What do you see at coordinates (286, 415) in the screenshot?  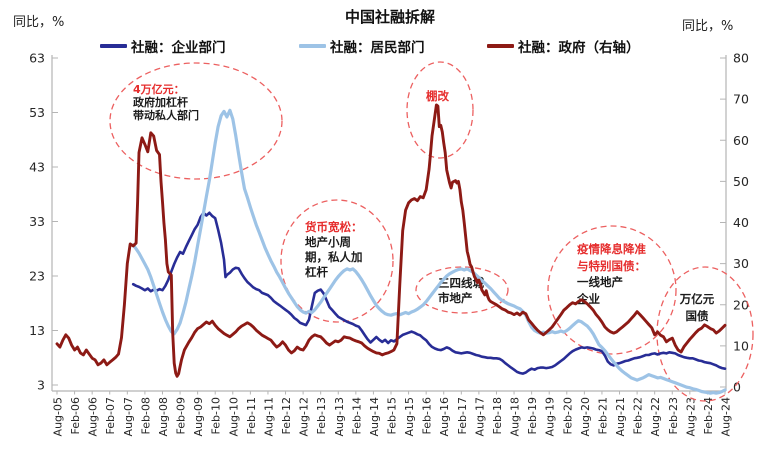 I see `x-axis-tick-label: Feb-12` at bounding box center [286, 415].